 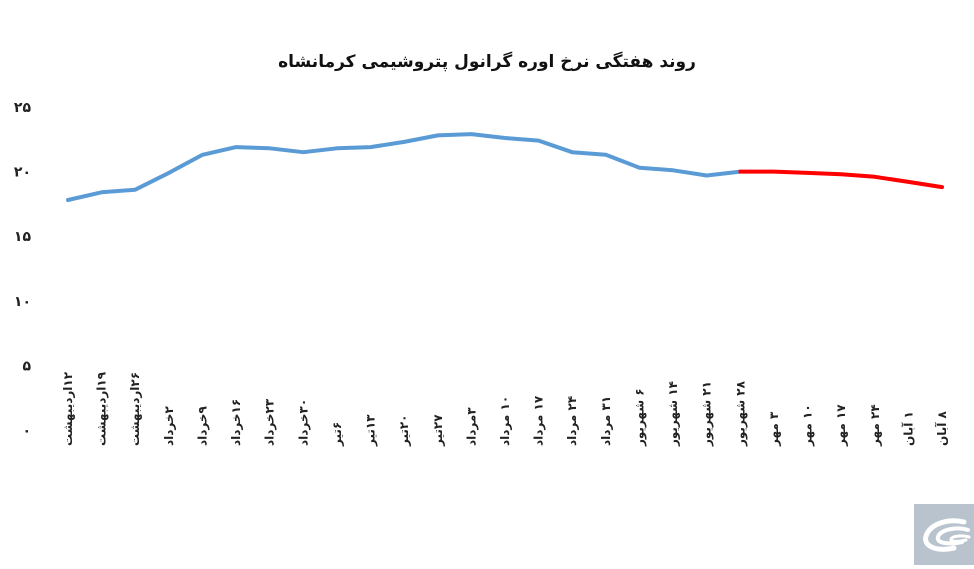 I want to click on y-axis-ticks: ۰ ۵ ۱۰ ۱۵ ۲۰ ۲۵, so click(x=23, y=269).